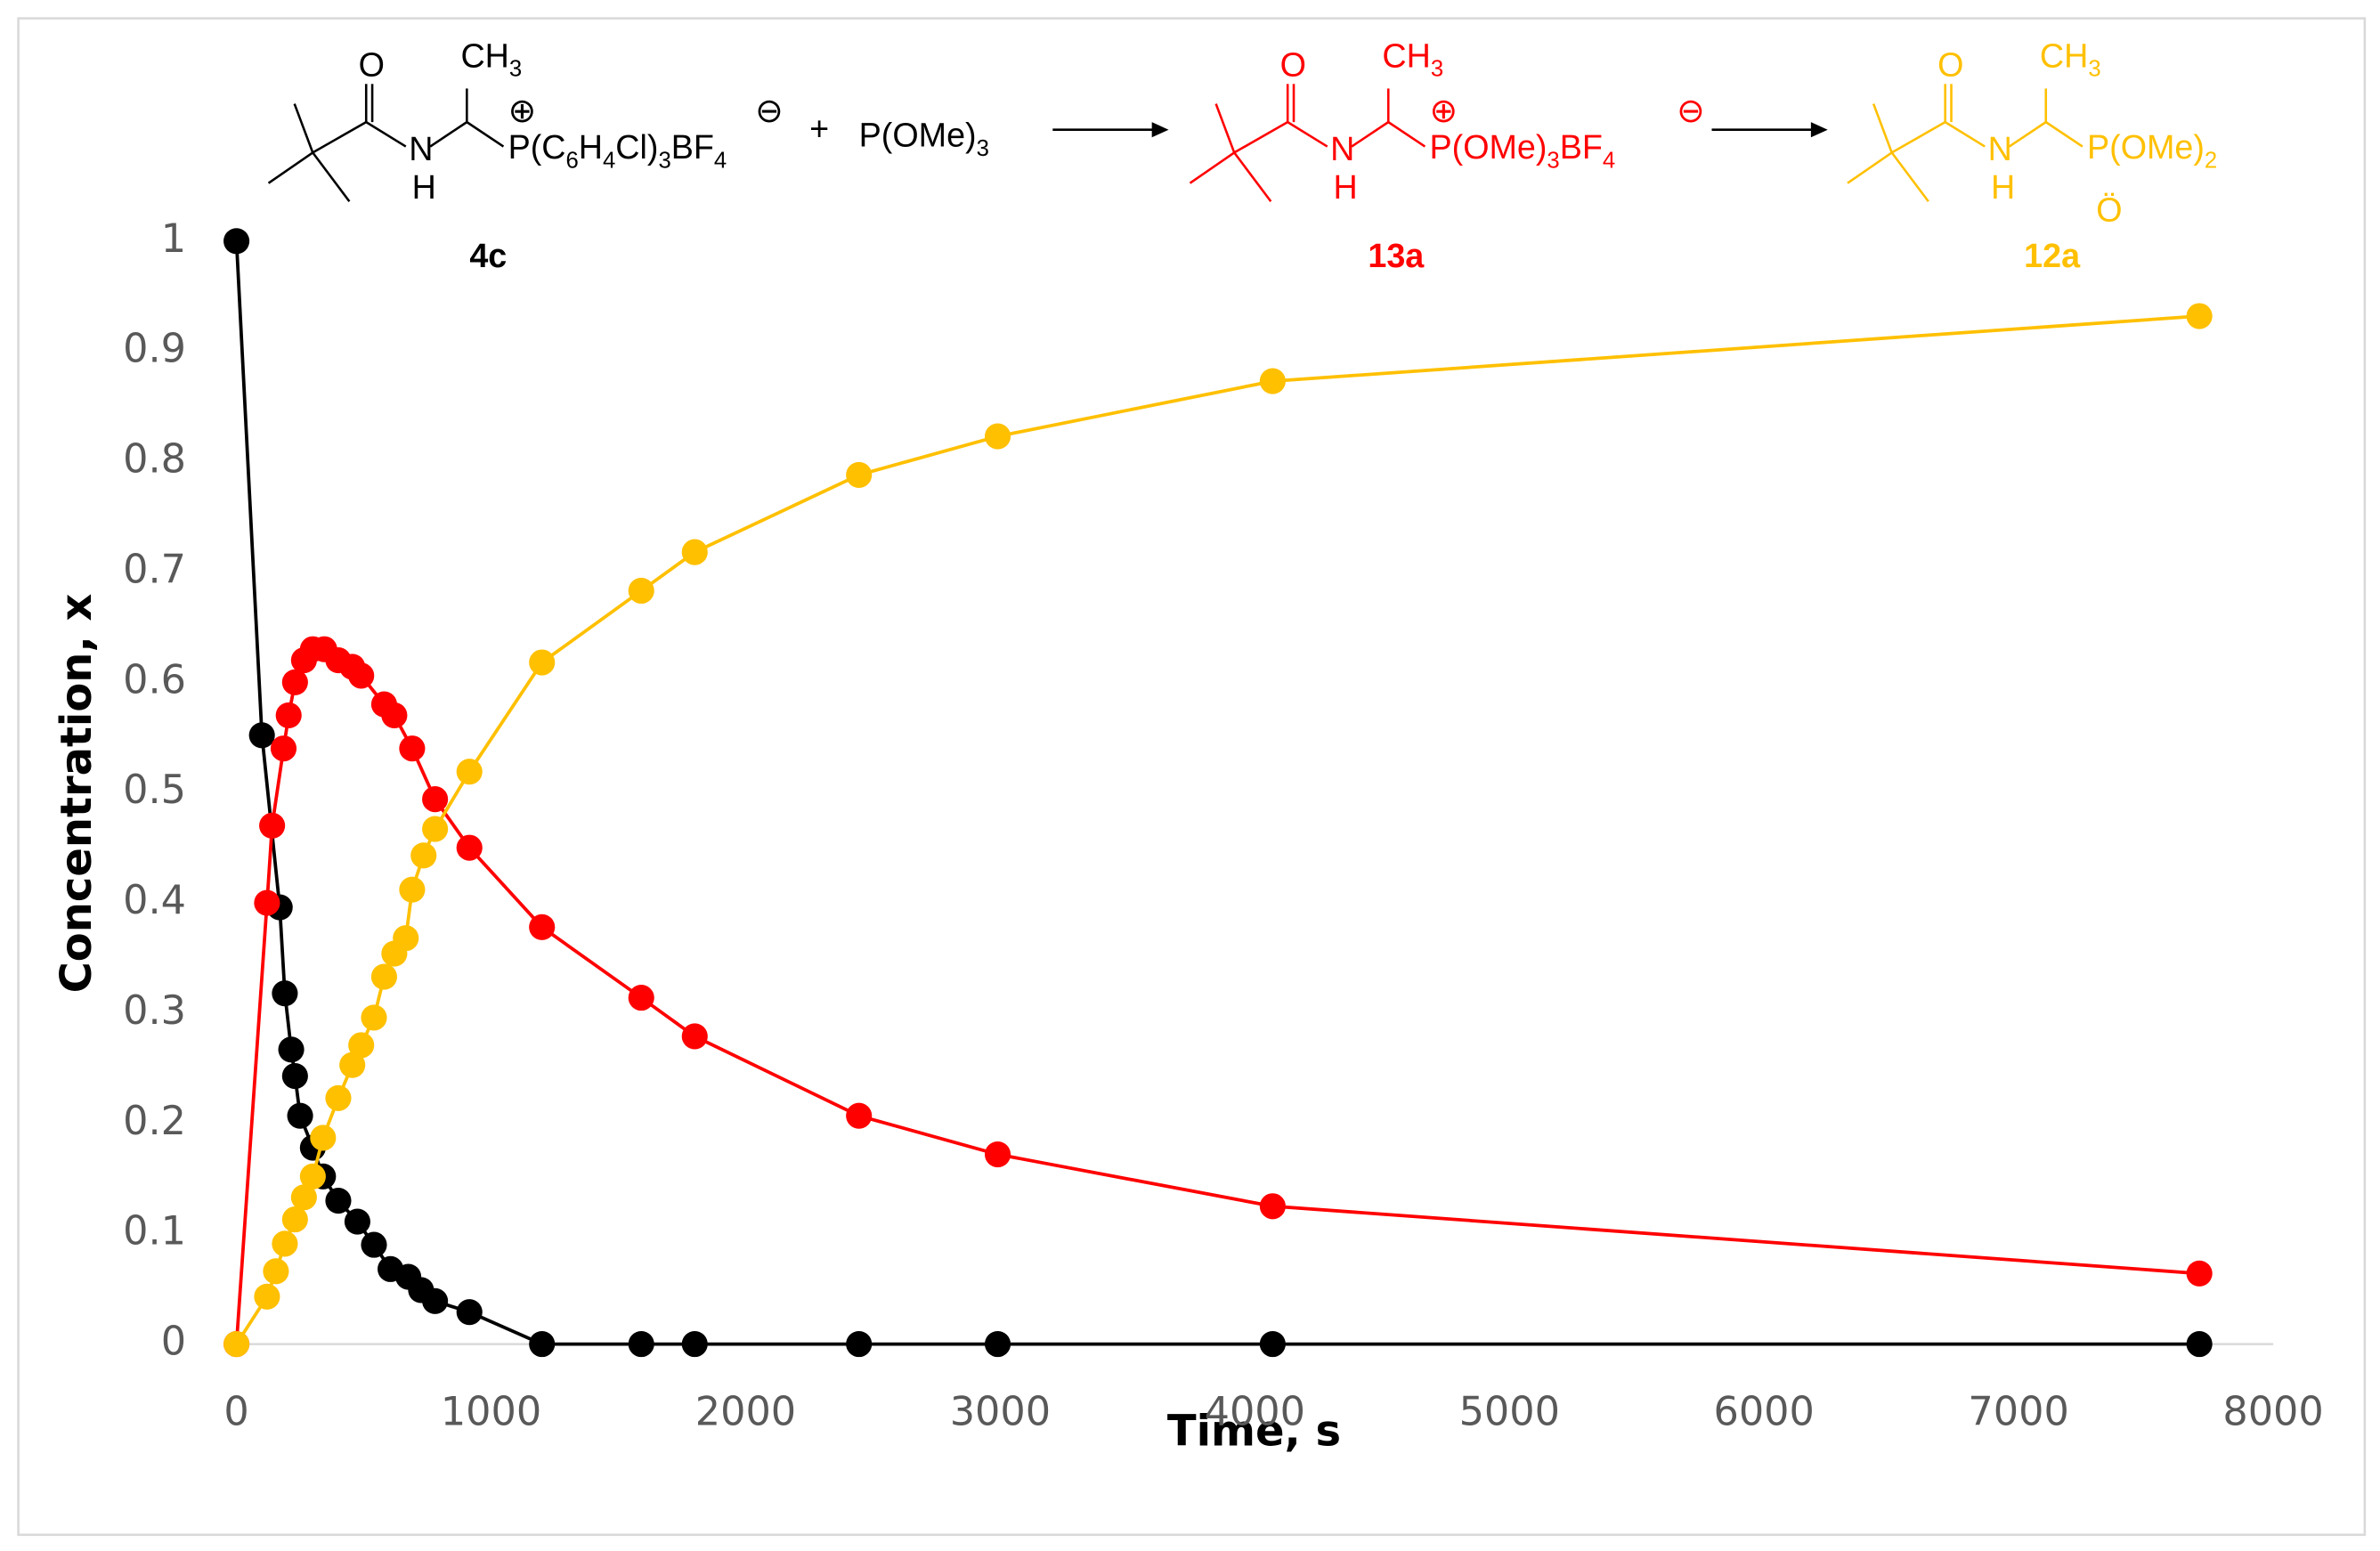  What do you see at coordinates (491, 1411) in the screenshot?
I see `x-tick-label: 1000` at bounding box center [491, 1411].